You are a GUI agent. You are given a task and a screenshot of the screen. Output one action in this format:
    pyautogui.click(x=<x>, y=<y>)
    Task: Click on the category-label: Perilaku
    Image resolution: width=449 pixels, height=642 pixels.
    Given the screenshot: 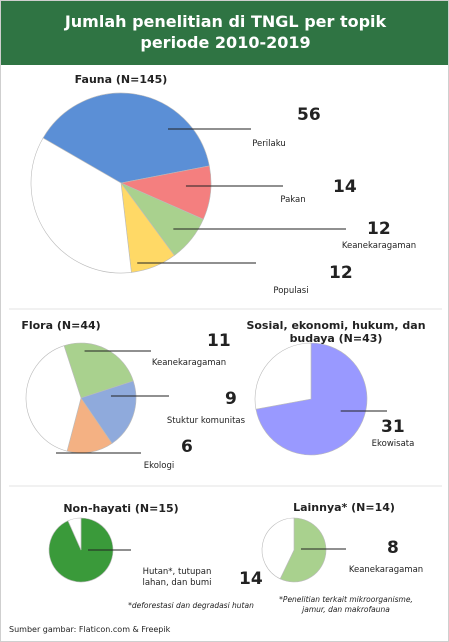 What is the action you would take?
    pyautogui.click(x=269, y=144)
    